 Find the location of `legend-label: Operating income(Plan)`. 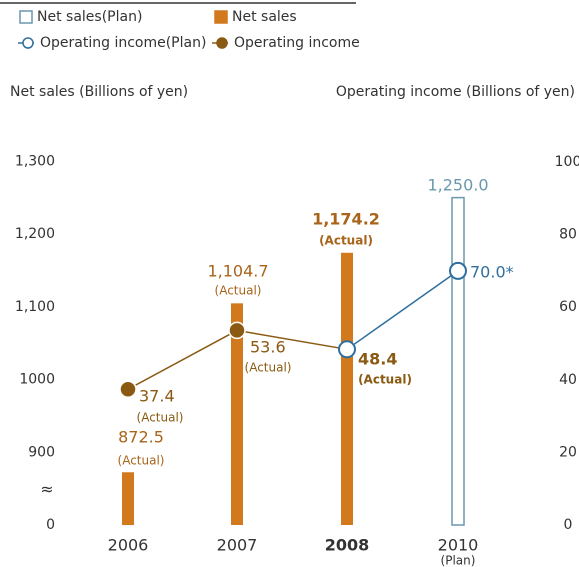

legend-label: Operating income(Plan) is located at coordinates (123, 43).